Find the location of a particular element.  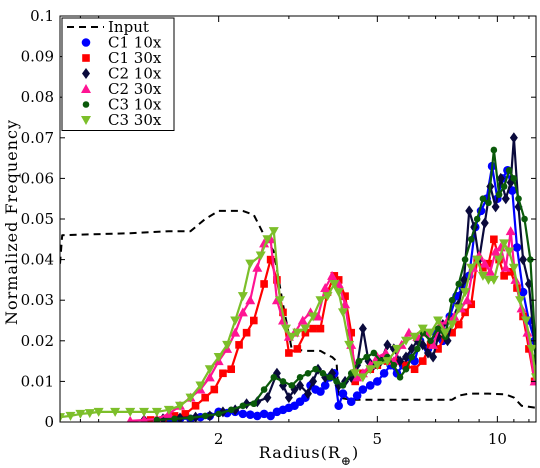

x-axis-title: Radius(R⊕) is located at coordinates (309, 455).